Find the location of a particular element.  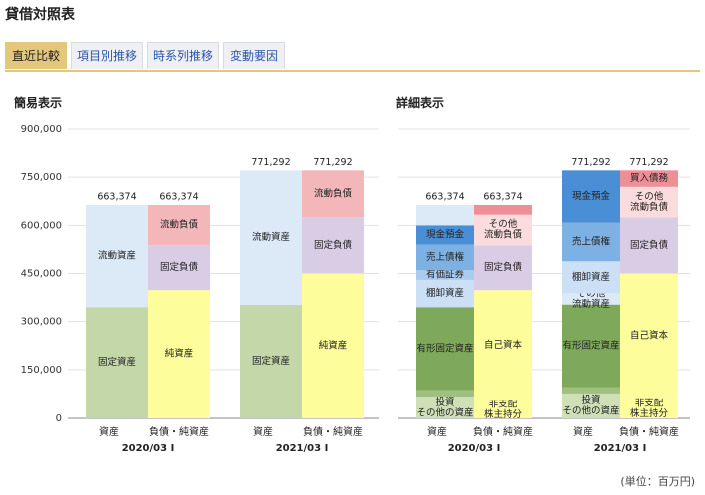

segment-label: 固定資産 is located at coordinates (117, 362).